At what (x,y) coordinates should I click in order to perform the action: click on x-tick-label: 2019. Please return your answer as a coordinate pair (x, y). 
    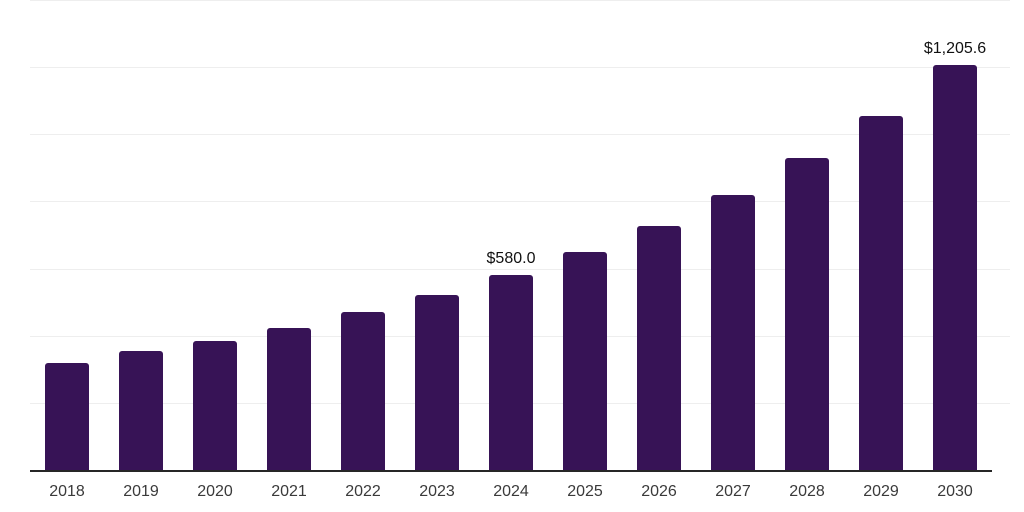
    Looking at the image, I should click on (141, 491).